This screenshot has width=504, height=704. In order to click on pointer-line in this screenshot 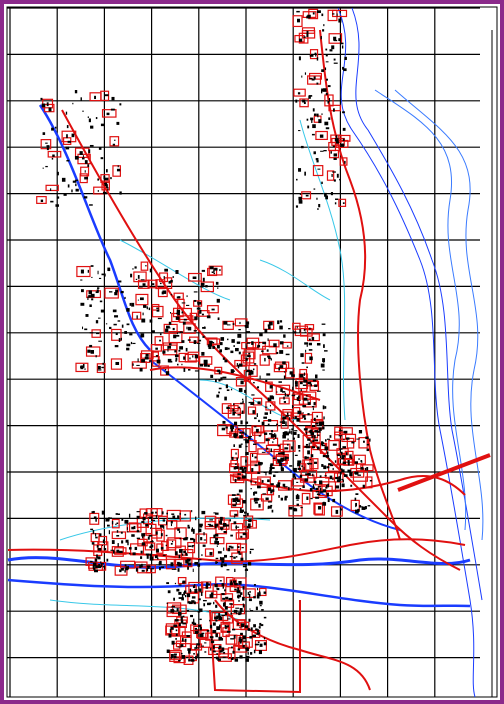, I will do `click(444, 472)`.